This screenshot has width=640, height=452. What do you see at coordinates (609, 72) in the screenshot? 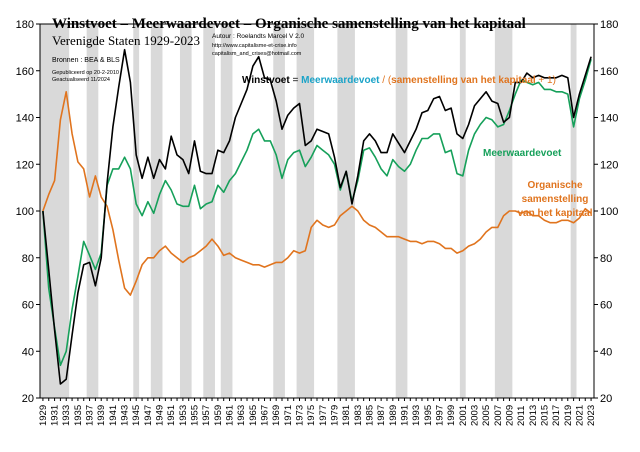
I see `y-tick-label-right: 160` at bounding box center [609, 72].